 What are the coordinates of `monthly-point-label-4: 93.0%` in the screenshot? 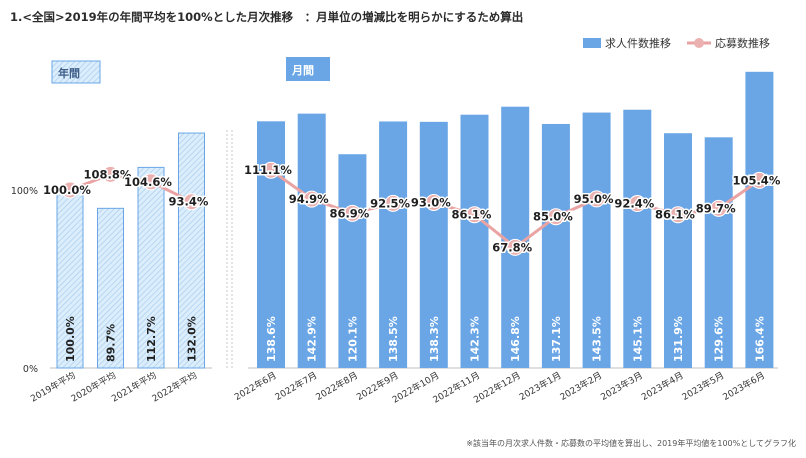 It's located at (431, 202).